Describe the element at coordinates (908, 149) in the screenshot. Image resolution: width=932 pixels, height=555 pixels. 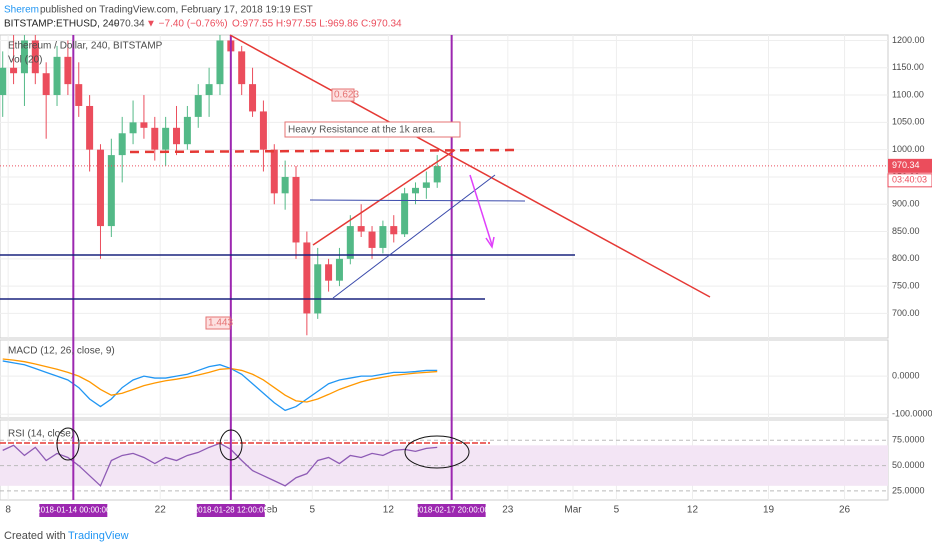
I see `y-tick-label: 1000.00` at that location.